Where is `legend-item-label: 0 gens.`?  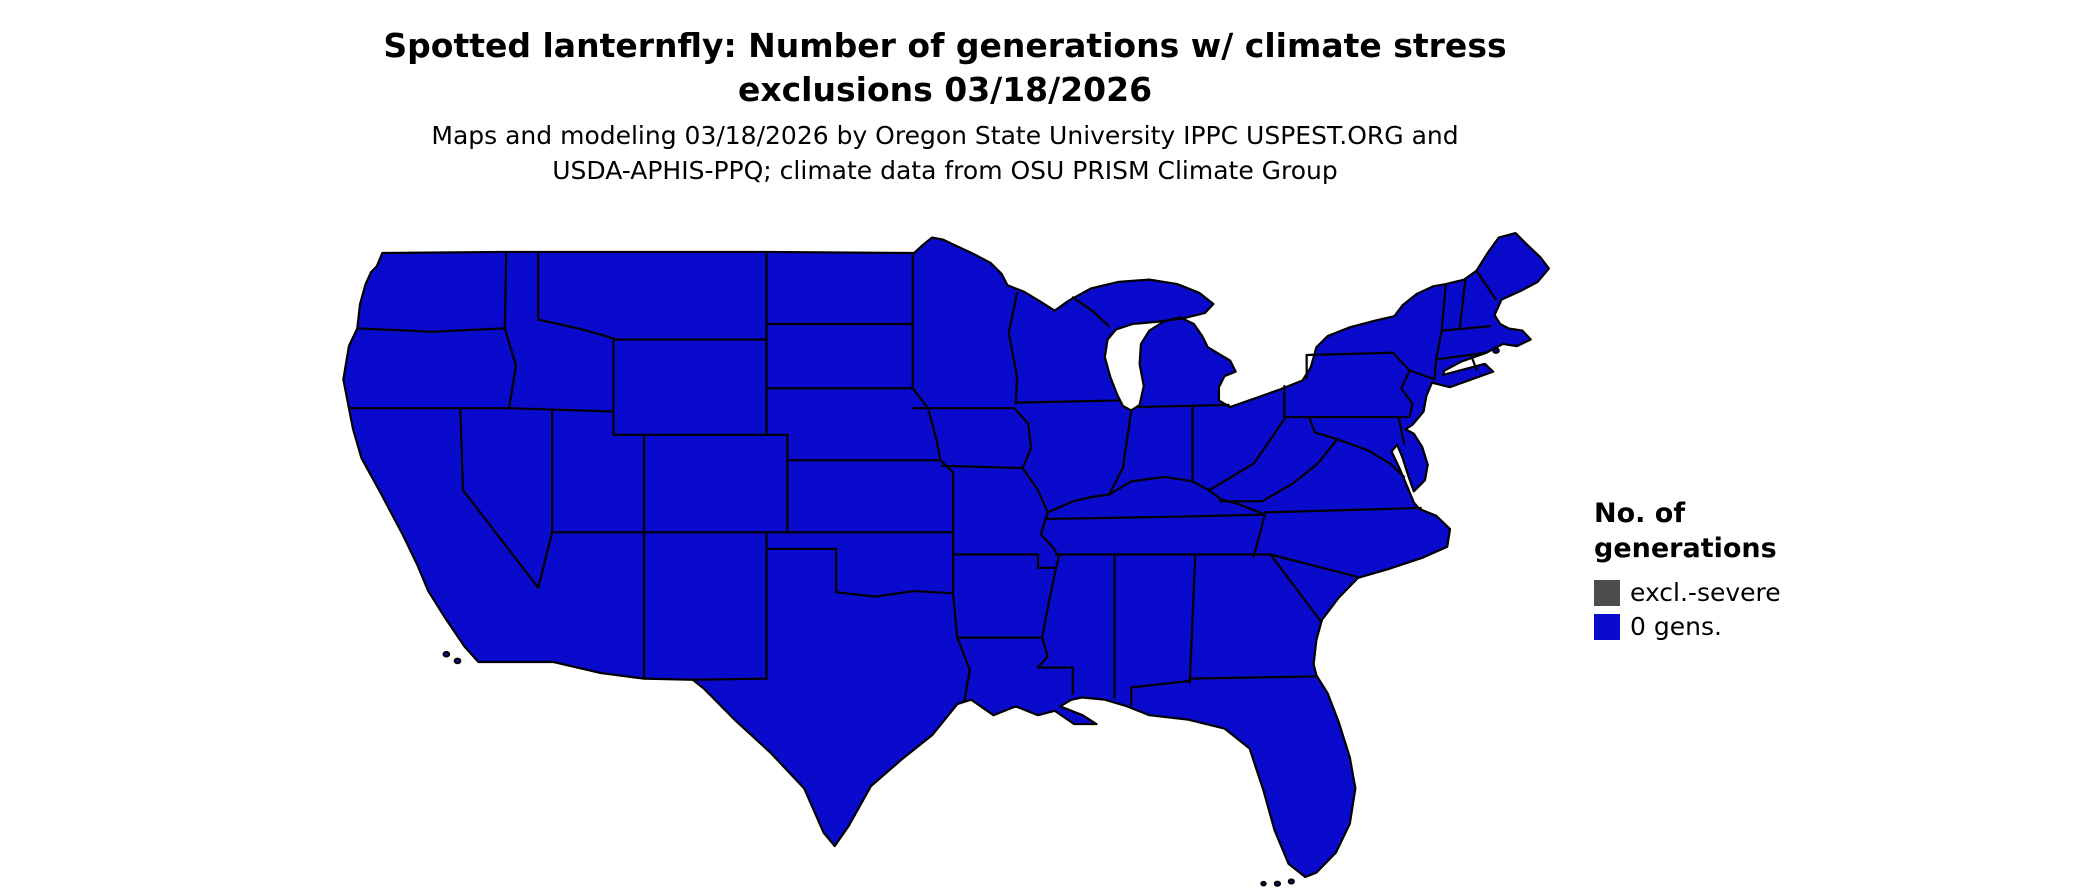
legend-item-label: 0 gens. is located at coordinates (1676, 627).